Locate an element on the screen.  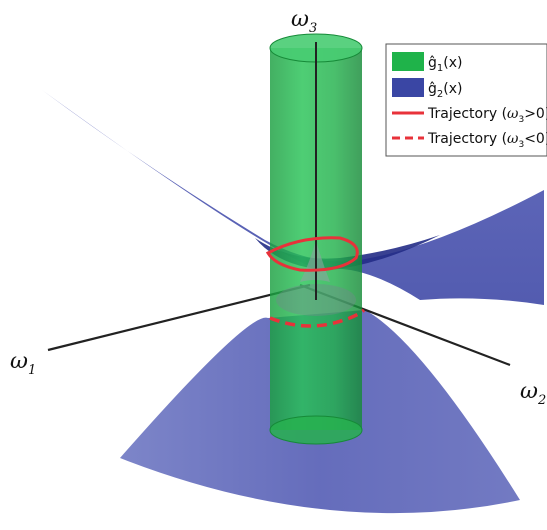
axis-label-omega2: ω2 is located at coordinates (533, 393).